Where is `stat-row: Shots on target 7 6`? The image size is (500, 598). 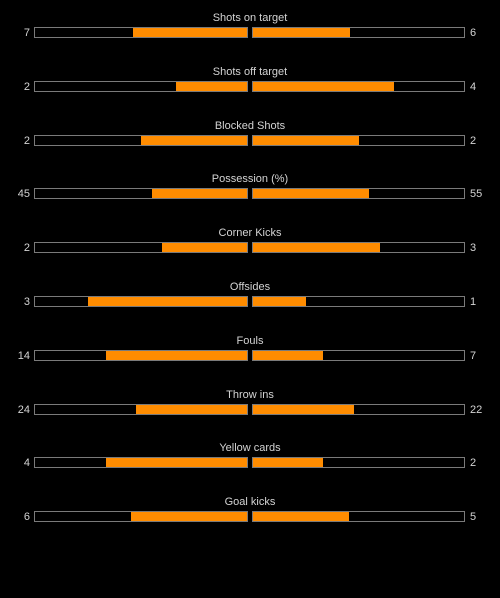 stat-row: Shots on target 7 6 is located at coordinates (250, 38).